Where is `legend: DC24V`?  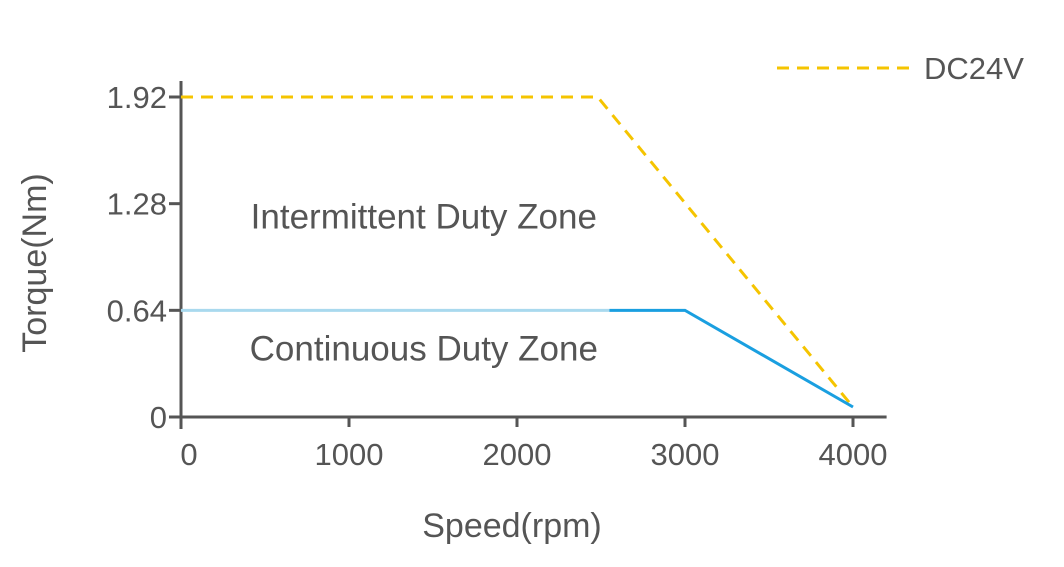
legend: DC24V is located at coordinates (900, 68).